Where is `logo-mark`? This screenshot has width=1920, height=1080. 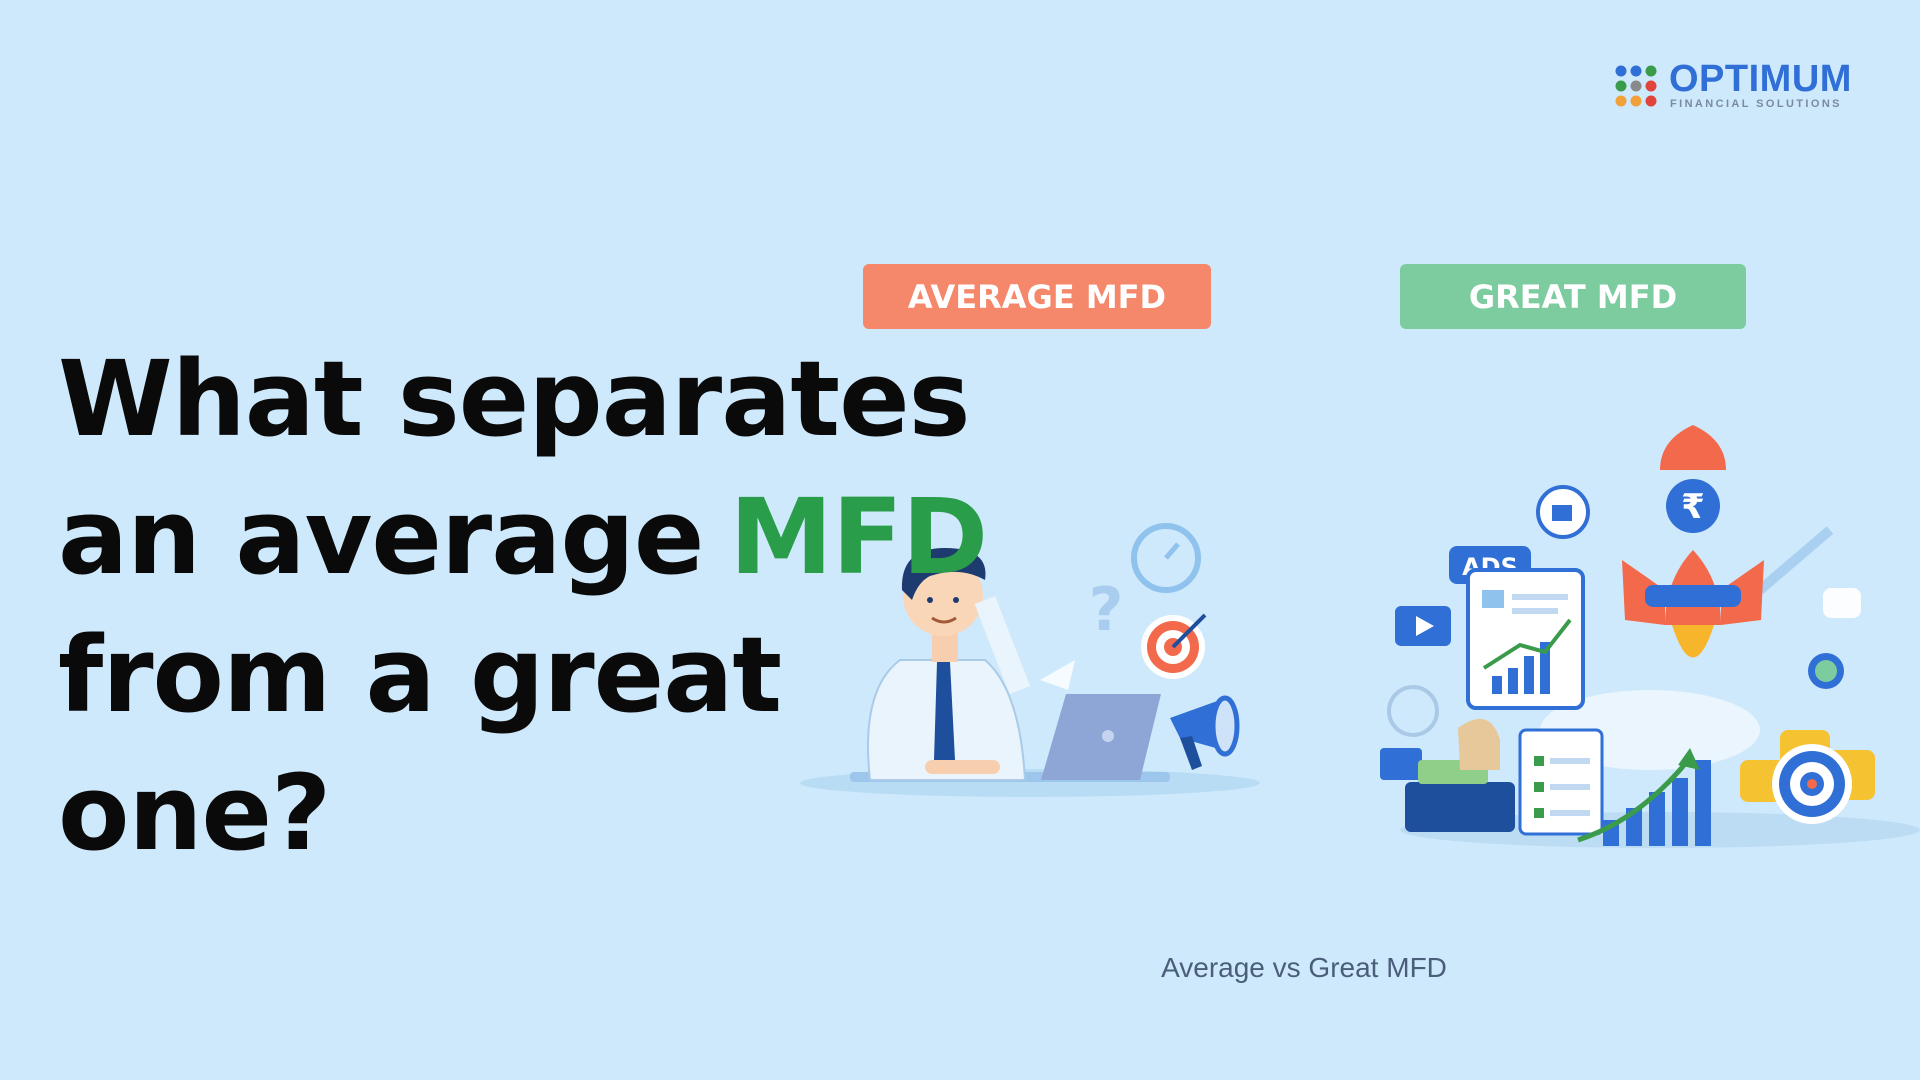 logo-mark is located at coordinates (1636, 86).